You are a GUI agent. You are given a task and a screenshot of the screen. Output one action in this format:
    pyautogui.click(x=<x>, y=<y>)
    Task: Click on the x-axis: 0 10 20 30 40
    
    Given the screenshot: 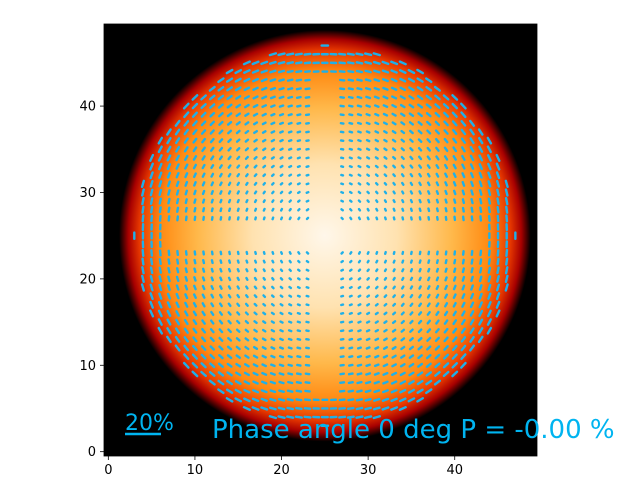 What is the action you would take?
    pyautogui.click(x=283, y=467)
    